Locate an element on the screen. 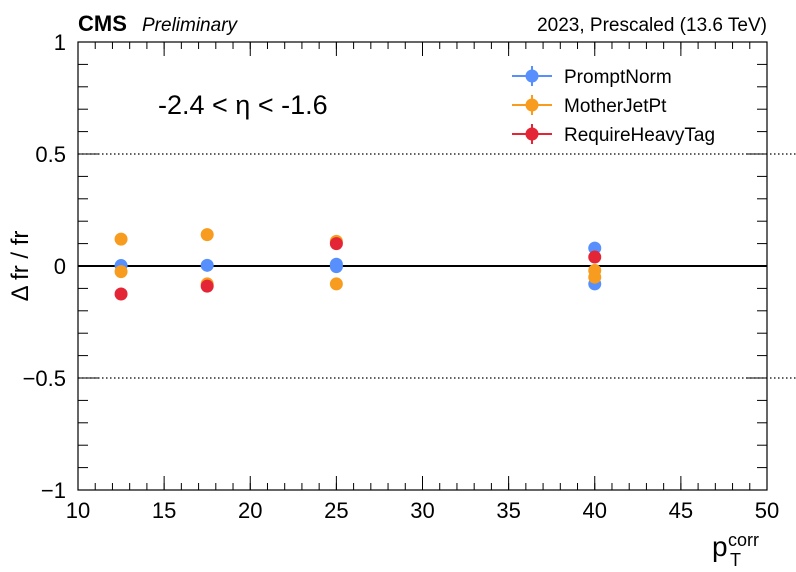 The width and height of the screenshot is (796, 572). x-tick-label: 30 is located at coordinates (422, 510).